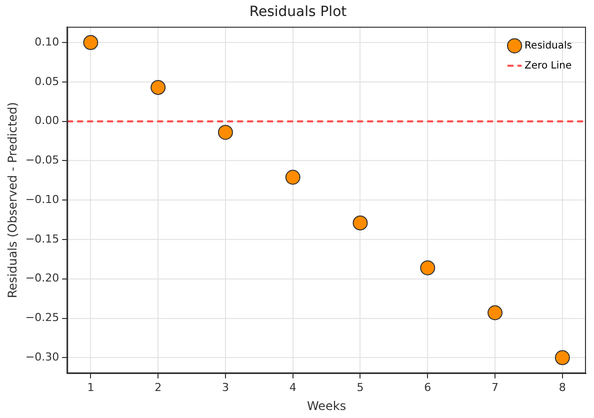 Image resolution: width=594 pixels, height=418 pixels. What do you see at coordinates (548, 46) in the screenshot?
I see `legend-label: Residuals` at bounding box center [548, 46].